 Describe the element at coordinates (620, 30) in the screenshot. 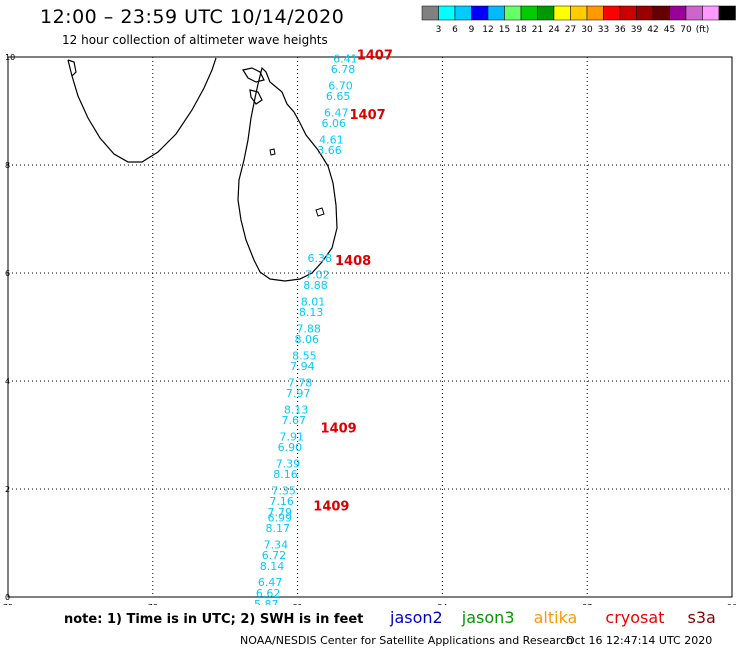

I see `colorbar-label: 36` at that location.